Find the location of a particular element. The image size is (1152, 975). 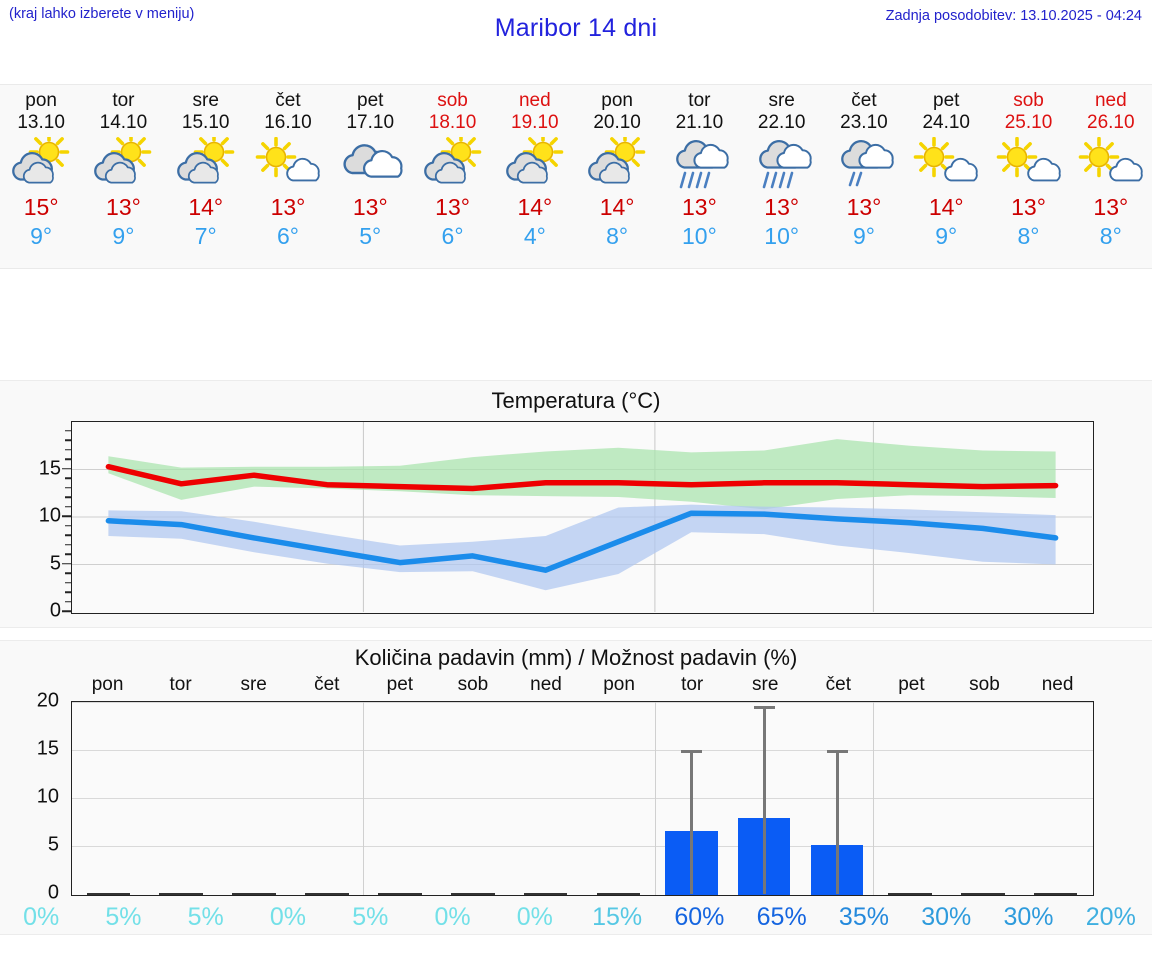

day-column-9: sre 22.10 13° 10° is located at coordinates (782, 176).